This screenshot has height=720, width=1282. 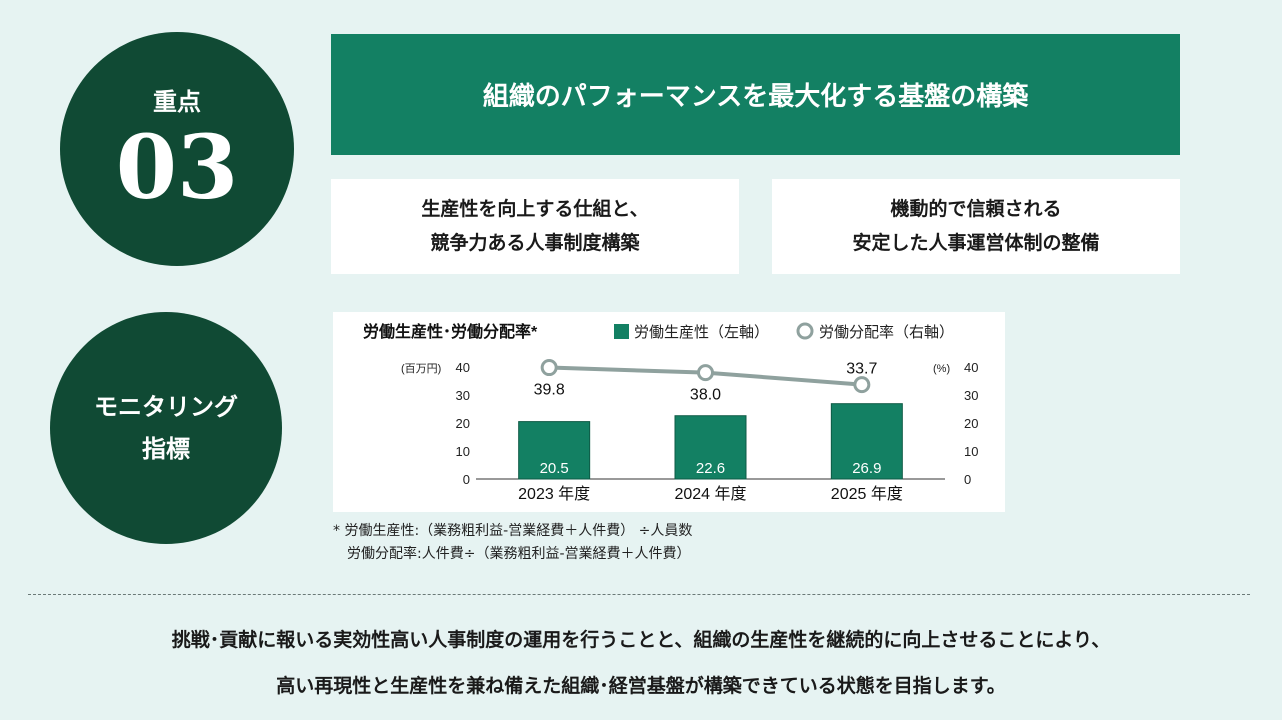 What do you see at coordinates (535, 209) in the screenshot?
I see `initiative-1-line1: 生産性を向上する仕組と、` at bounding box center [535, 209].